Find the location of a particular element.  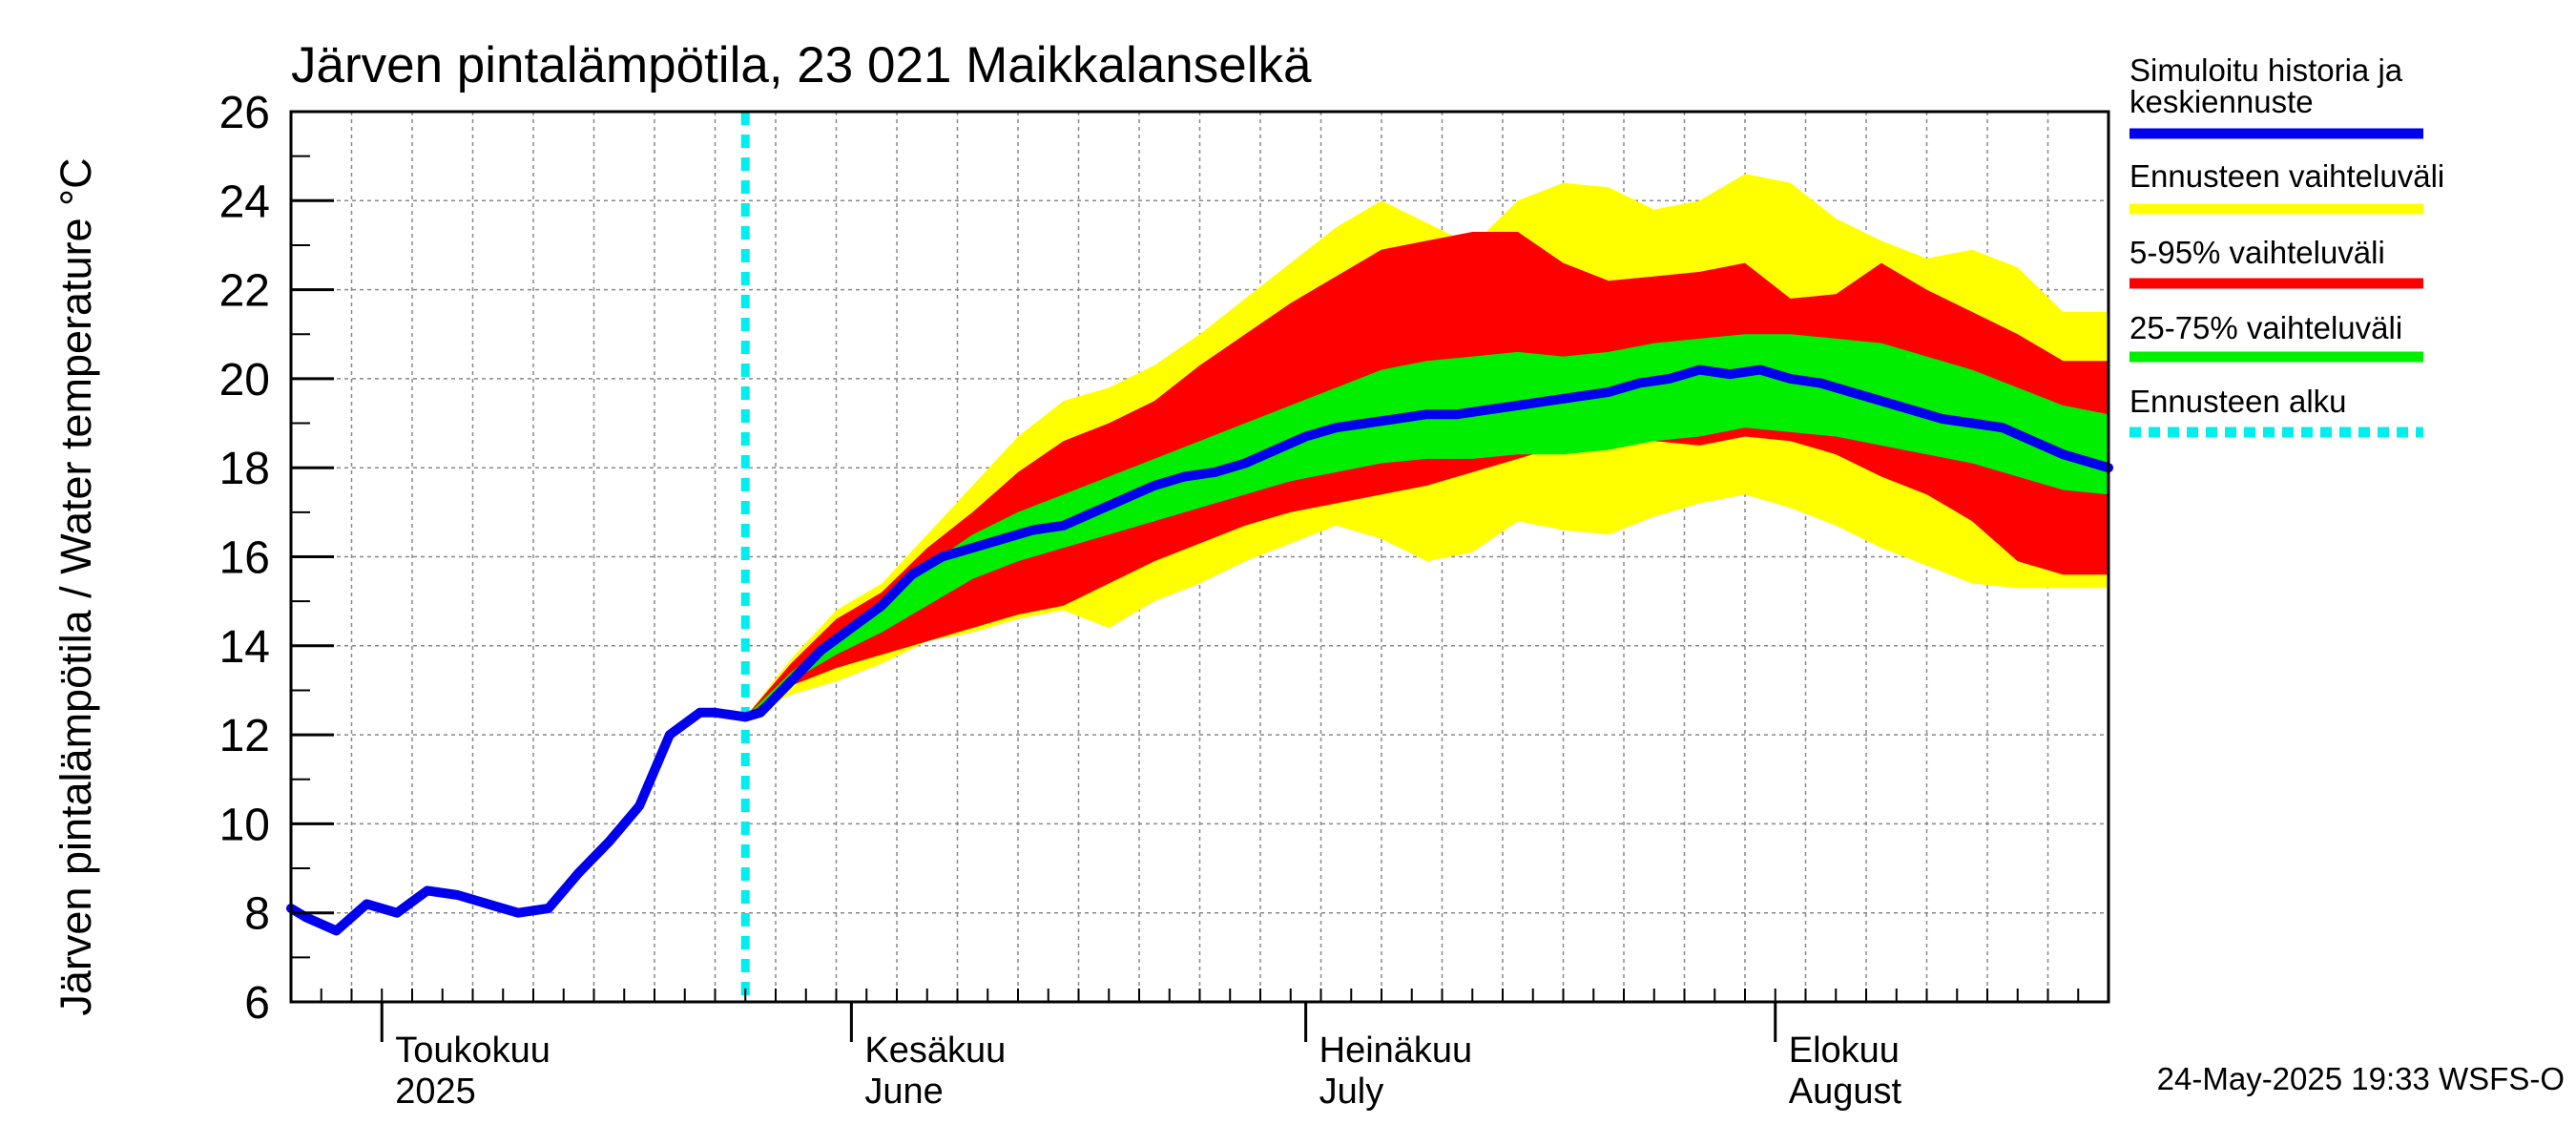

x-month-label-en: July is located at coordinates (1351, 1092).